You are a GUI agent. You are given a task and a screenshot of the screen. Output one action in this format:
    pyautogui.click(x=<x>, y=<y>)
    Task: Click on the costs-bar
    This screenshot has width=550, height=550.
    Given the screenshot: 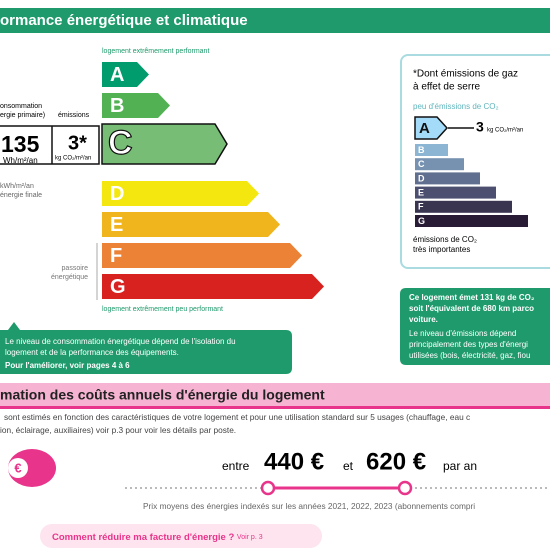 What is the action you would take?
    pyautogui.click(x=275, y=395)
    